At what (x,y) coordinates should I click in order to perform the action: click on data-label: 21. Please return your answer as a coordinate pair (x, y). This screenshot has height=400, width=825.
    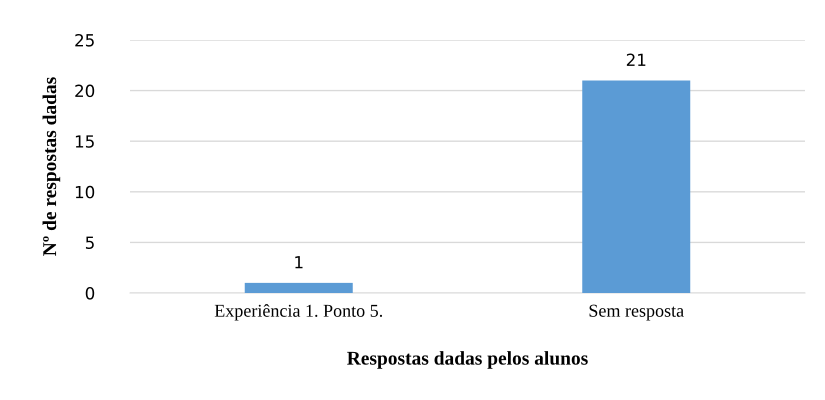
    Looking at the image, I should click on (636, 60).